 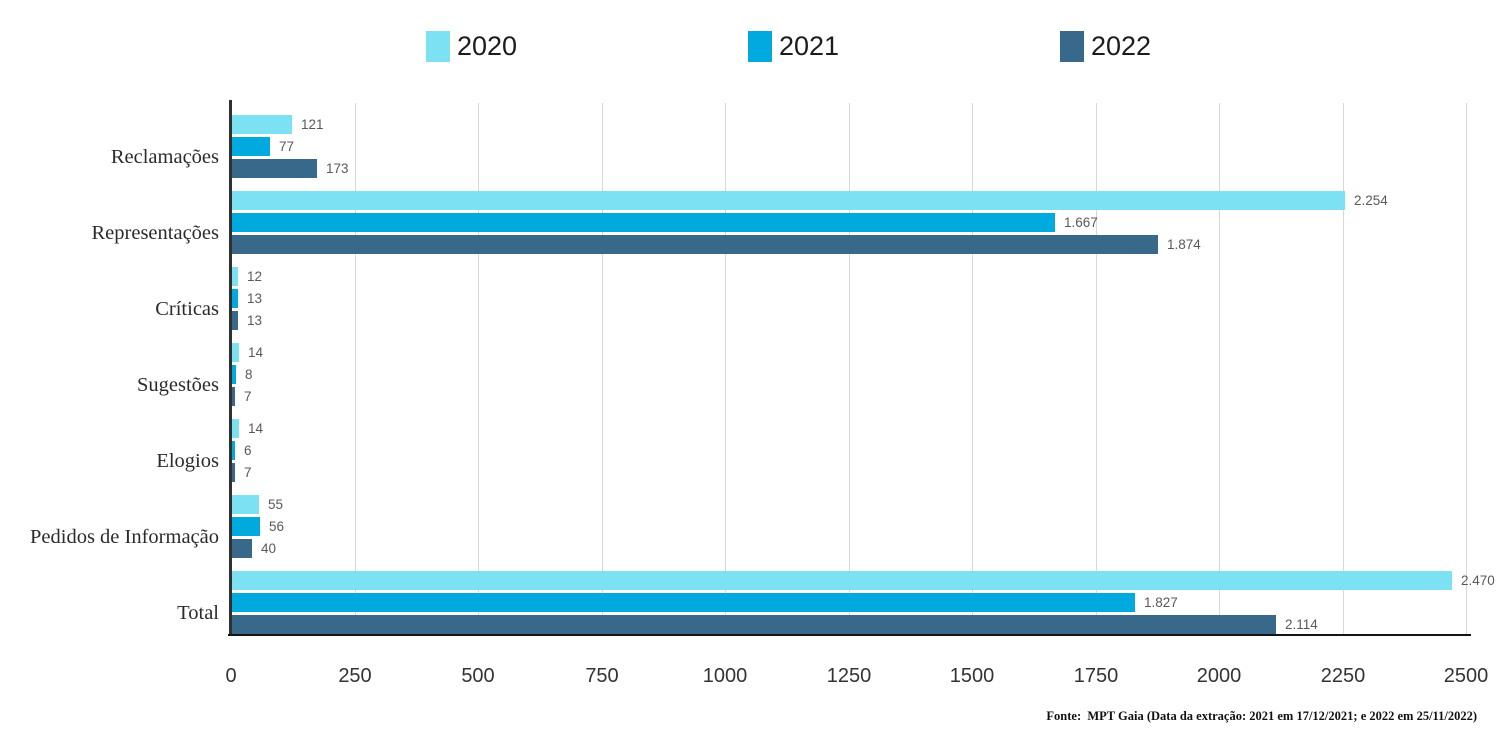 I want to click on category-label: Reclamações, so click(x=164, y=157).